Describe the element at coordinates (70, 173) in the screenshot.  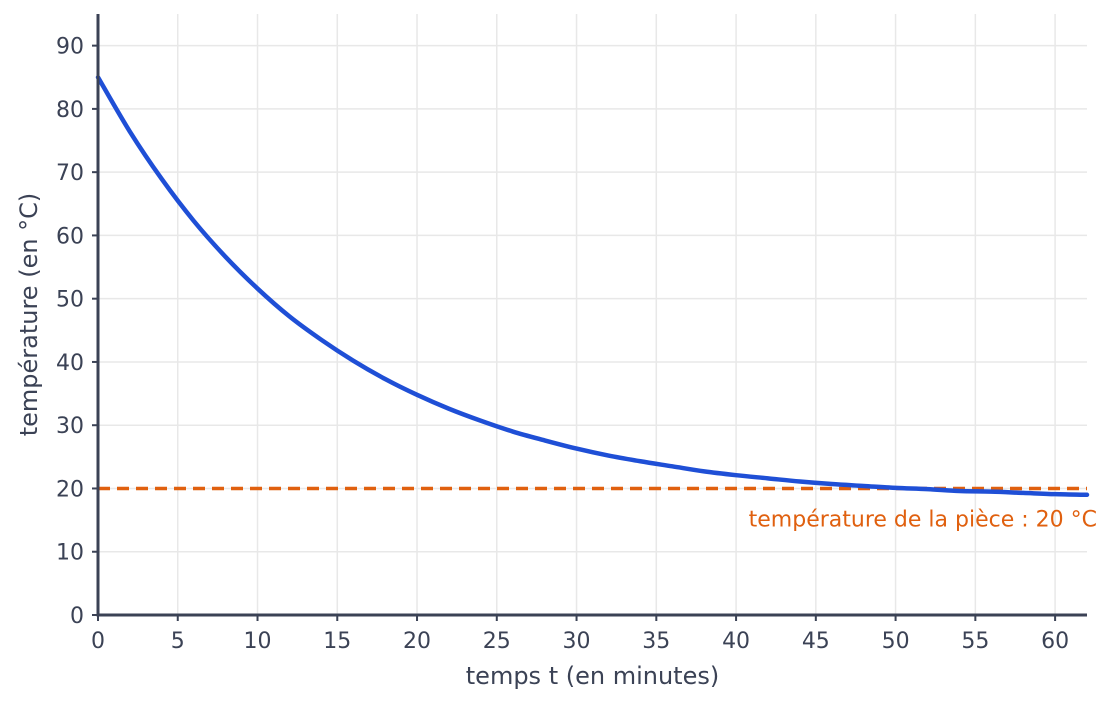
I see `y-tick-label: 70` at that location.